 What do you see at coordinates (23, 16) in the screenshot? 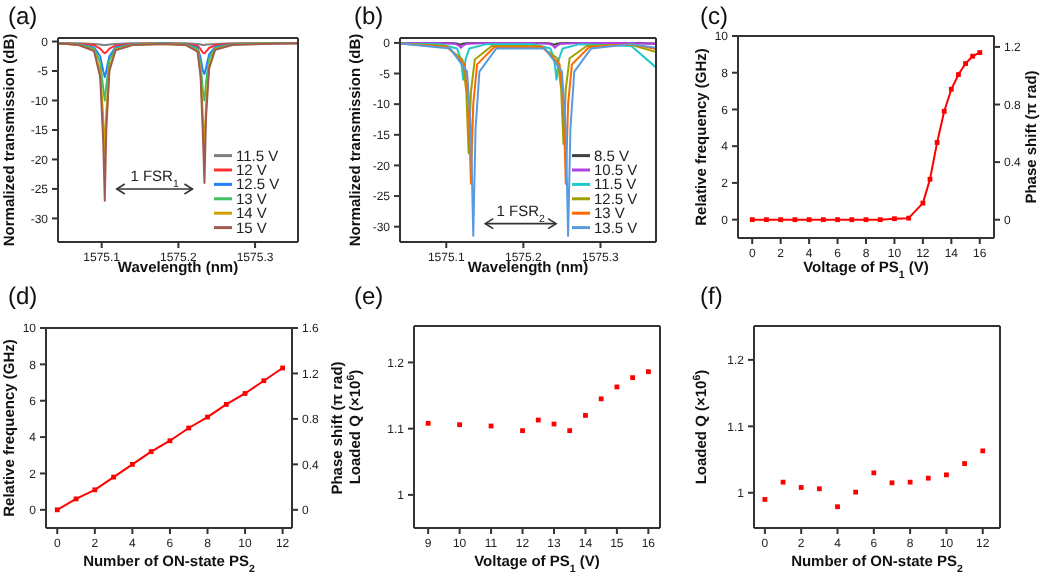
I see `chart-title: (a)` at bounding box center [23, 16].